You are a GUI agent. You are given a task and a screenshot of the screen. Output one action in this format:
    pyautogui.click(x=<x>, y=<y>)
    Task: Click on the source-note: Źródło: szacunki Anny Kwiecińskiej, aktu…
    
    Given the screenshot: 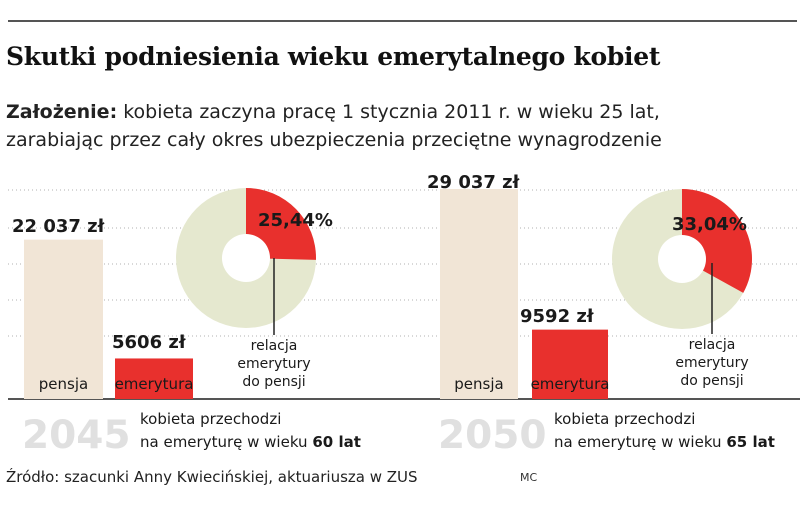 What is the action you would take?
    pyautogui.click(x=212, y=477)
    